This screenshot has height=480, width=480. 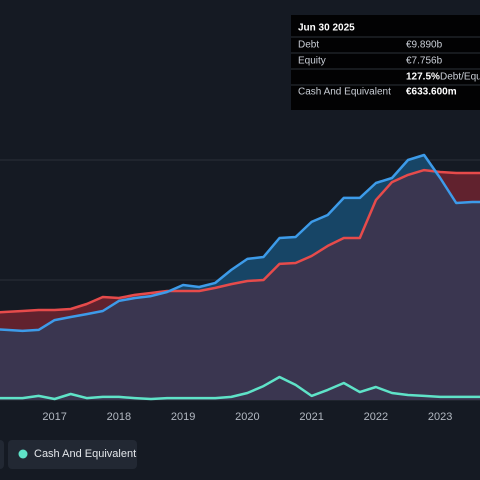 I want to click on tooltip-ratio-label: Debt/Equity, so click(x=460, y=77).